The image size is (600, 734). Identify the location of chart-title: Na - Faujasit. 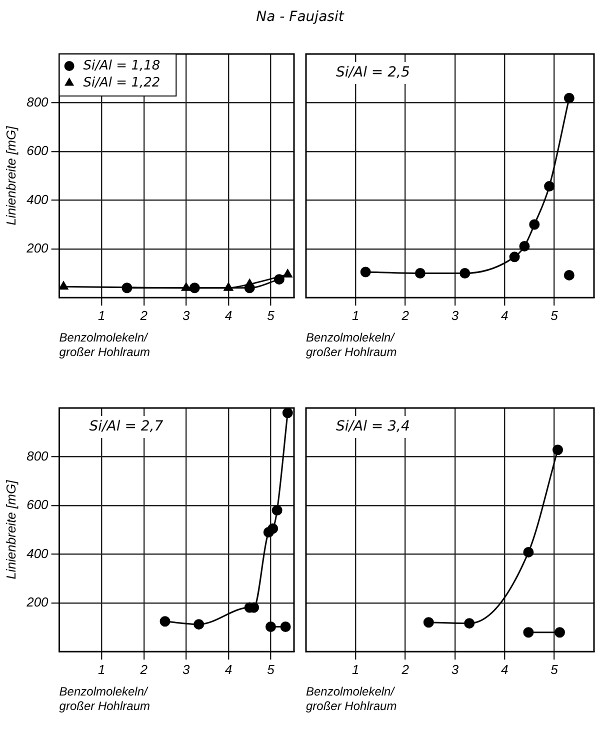
(300, 17).